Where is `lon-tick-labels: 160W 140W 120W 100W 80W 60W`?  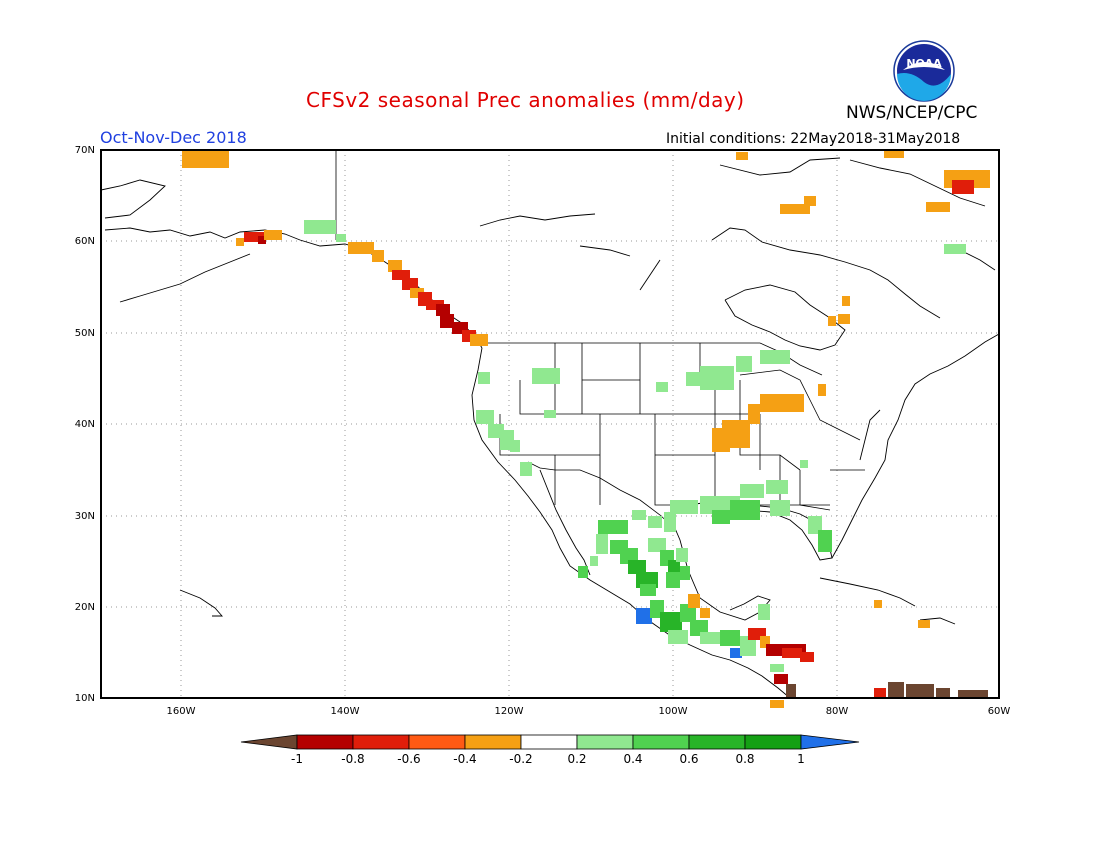 lon-tick-labels: 160W 140W 120W 100W 80W 60W is located at coordinates (589, 711).